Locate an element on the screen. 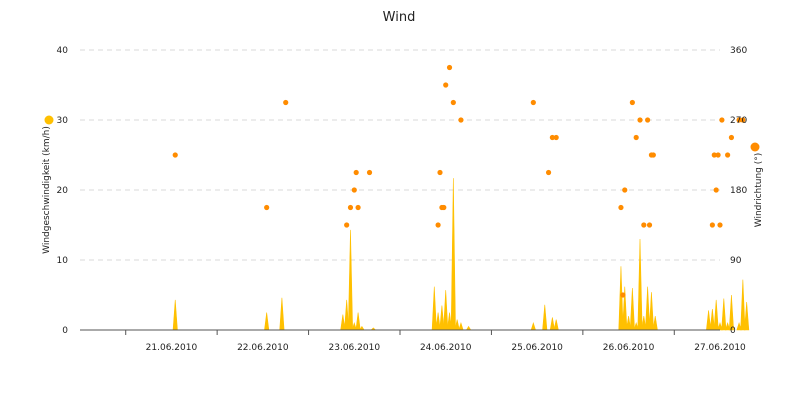  x-tick-label: 21.06.2010 is located at coordinates (172, 348).